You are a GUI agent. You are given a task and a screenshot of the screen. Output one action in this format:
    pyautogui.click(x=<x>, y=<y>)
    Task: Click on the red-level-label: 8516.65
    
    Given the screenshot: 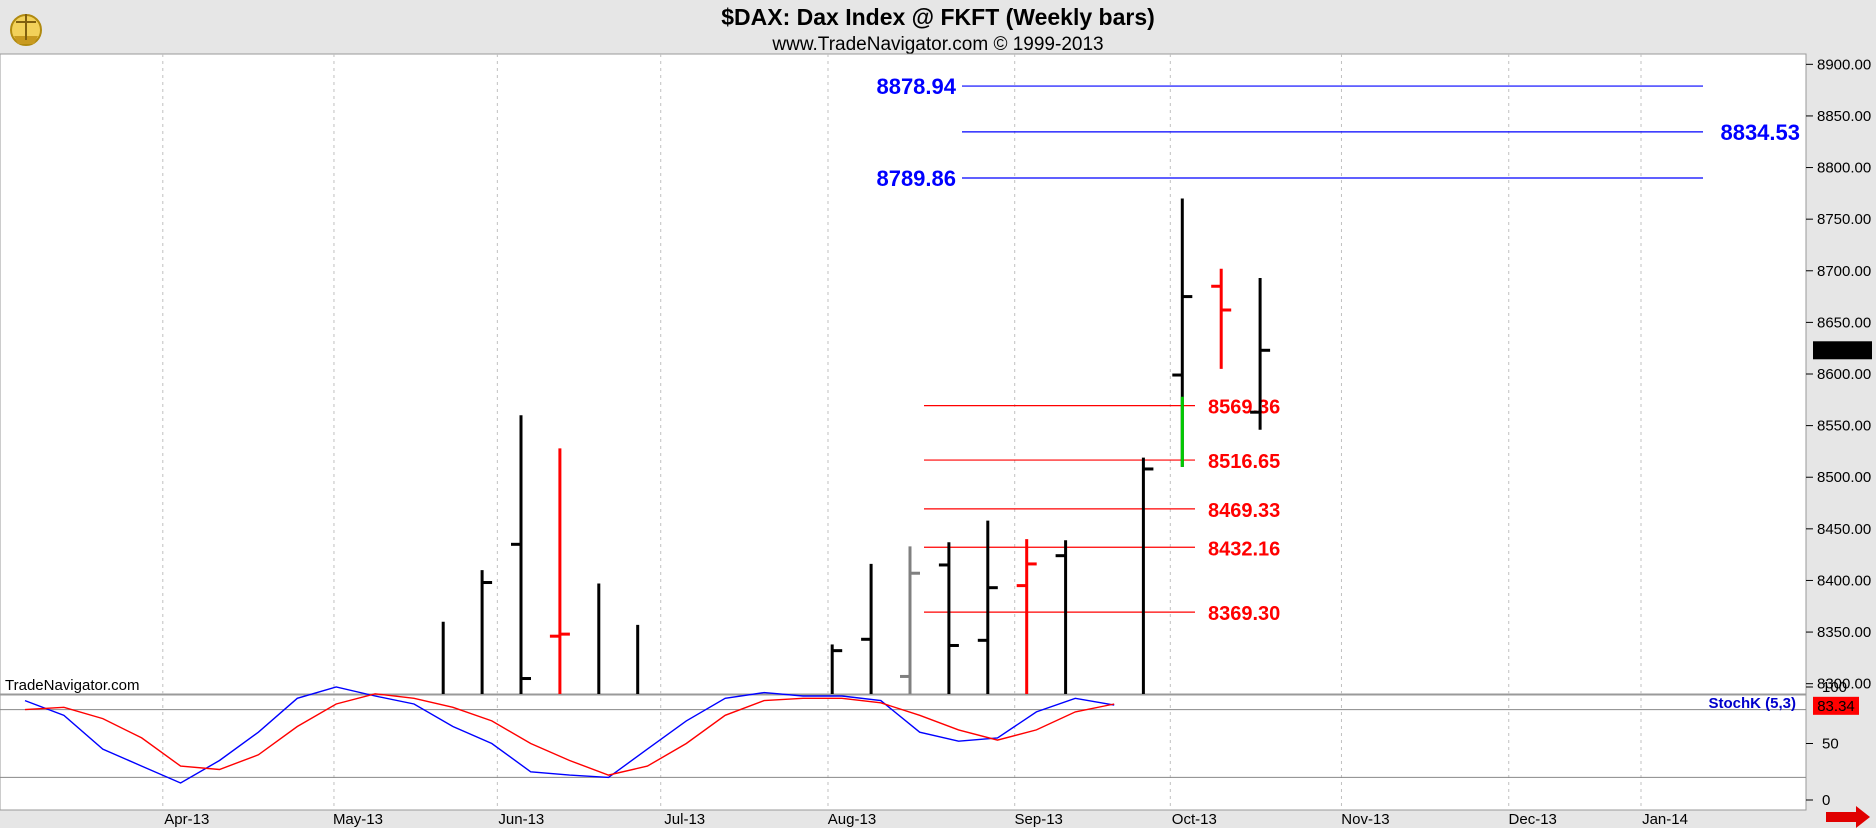 What is the action you would take?
    pyautogui.click(x=1244, y=462)
    